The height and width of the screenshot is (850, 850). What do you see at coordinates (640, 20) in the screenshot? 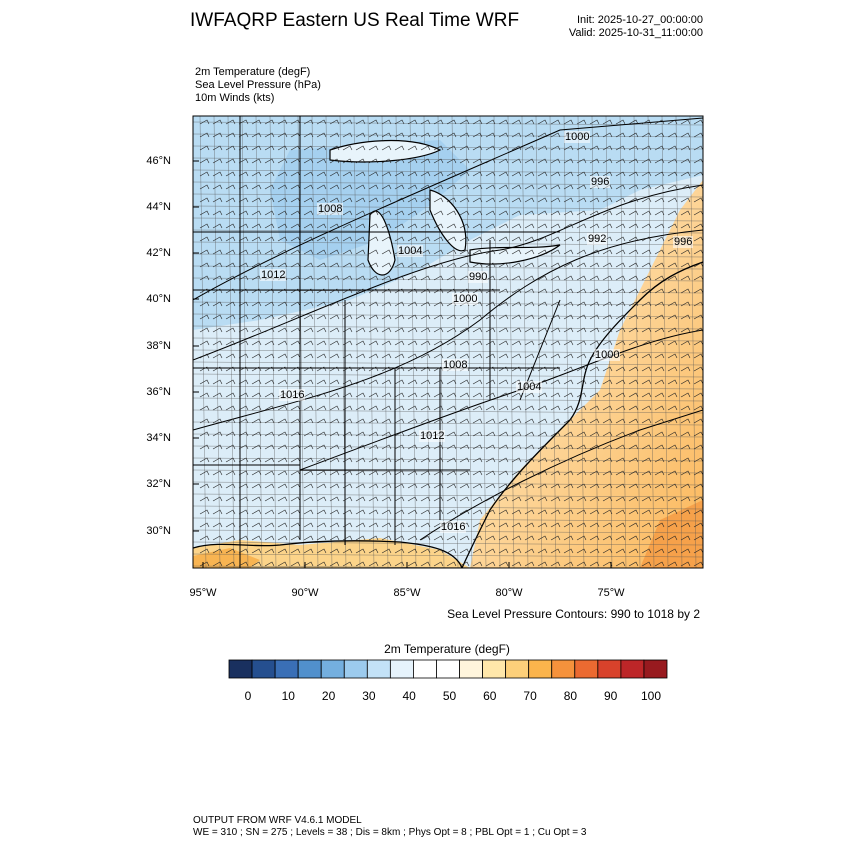
I see `init-time: Init: 2025-10-27_00:00:00` at bounding box center [640, 20].